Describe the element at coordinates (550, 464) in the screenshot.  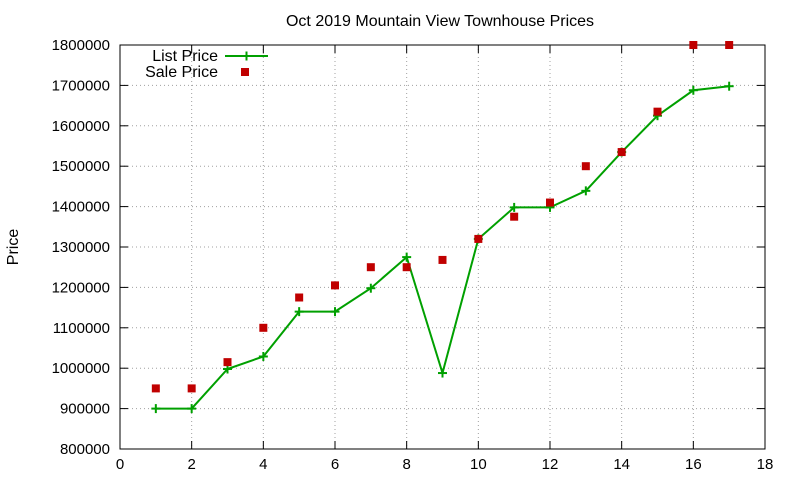
I see `x-tick-label: 12` at that location.